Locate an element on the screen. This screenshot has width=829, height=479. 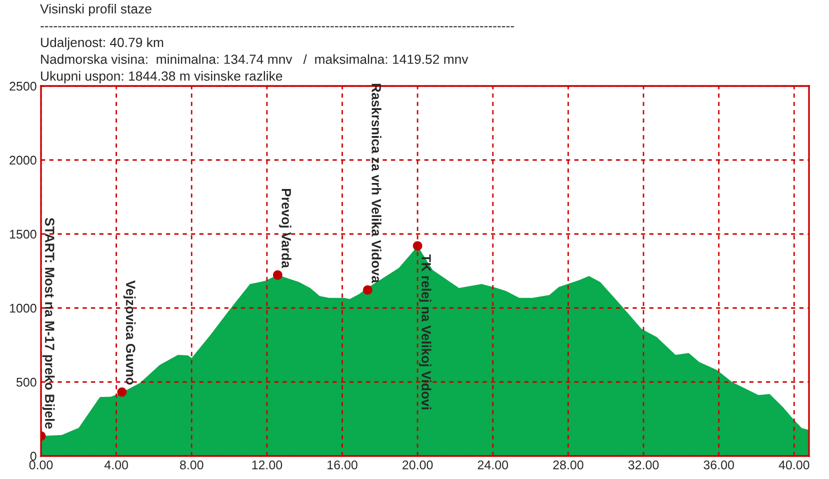
x-tick-label: 36.00 is located at coordinates (719, 465).